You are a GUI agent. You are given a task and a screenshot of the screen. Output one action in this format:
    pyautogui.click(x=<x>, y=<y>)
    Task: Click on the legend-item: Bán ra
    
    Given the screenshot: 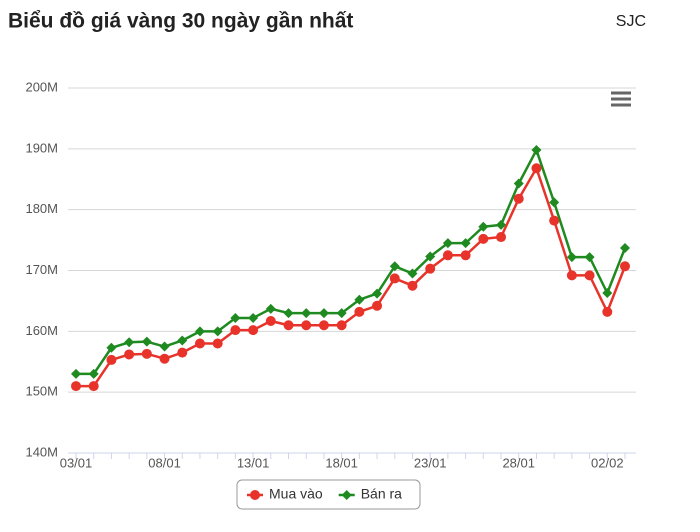 What is the action you would take?
    pyautogui.click(x=370, y=494)
    